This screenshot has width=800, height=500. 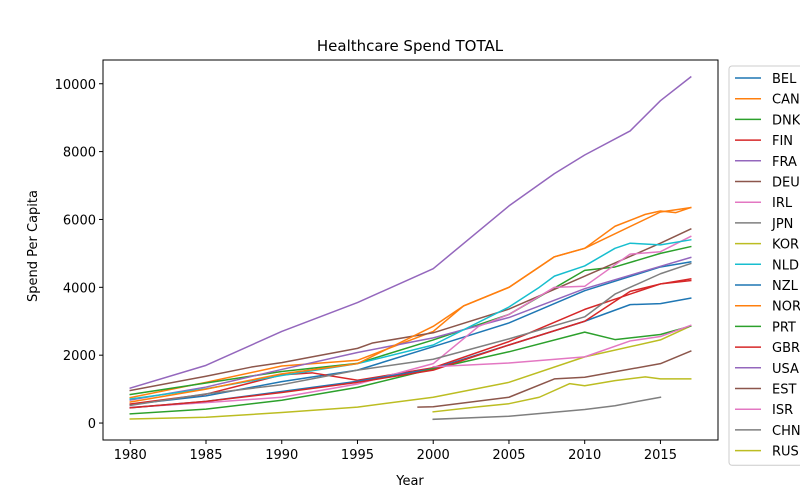 What do you see at coordinates (79, 220) in the screenshot?
I see `y-tick-label: 6000` at bounding box center [79, 220].